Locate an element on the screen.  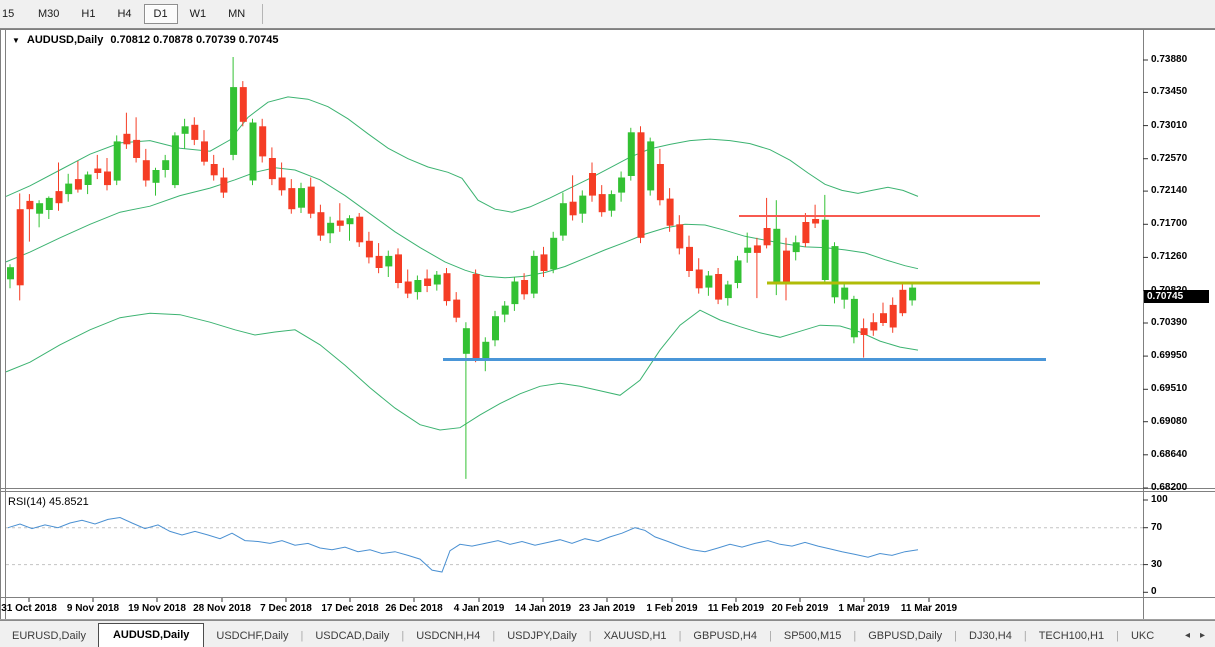
timeframe-button-w1: W1 is located at coordinates (198, 14).